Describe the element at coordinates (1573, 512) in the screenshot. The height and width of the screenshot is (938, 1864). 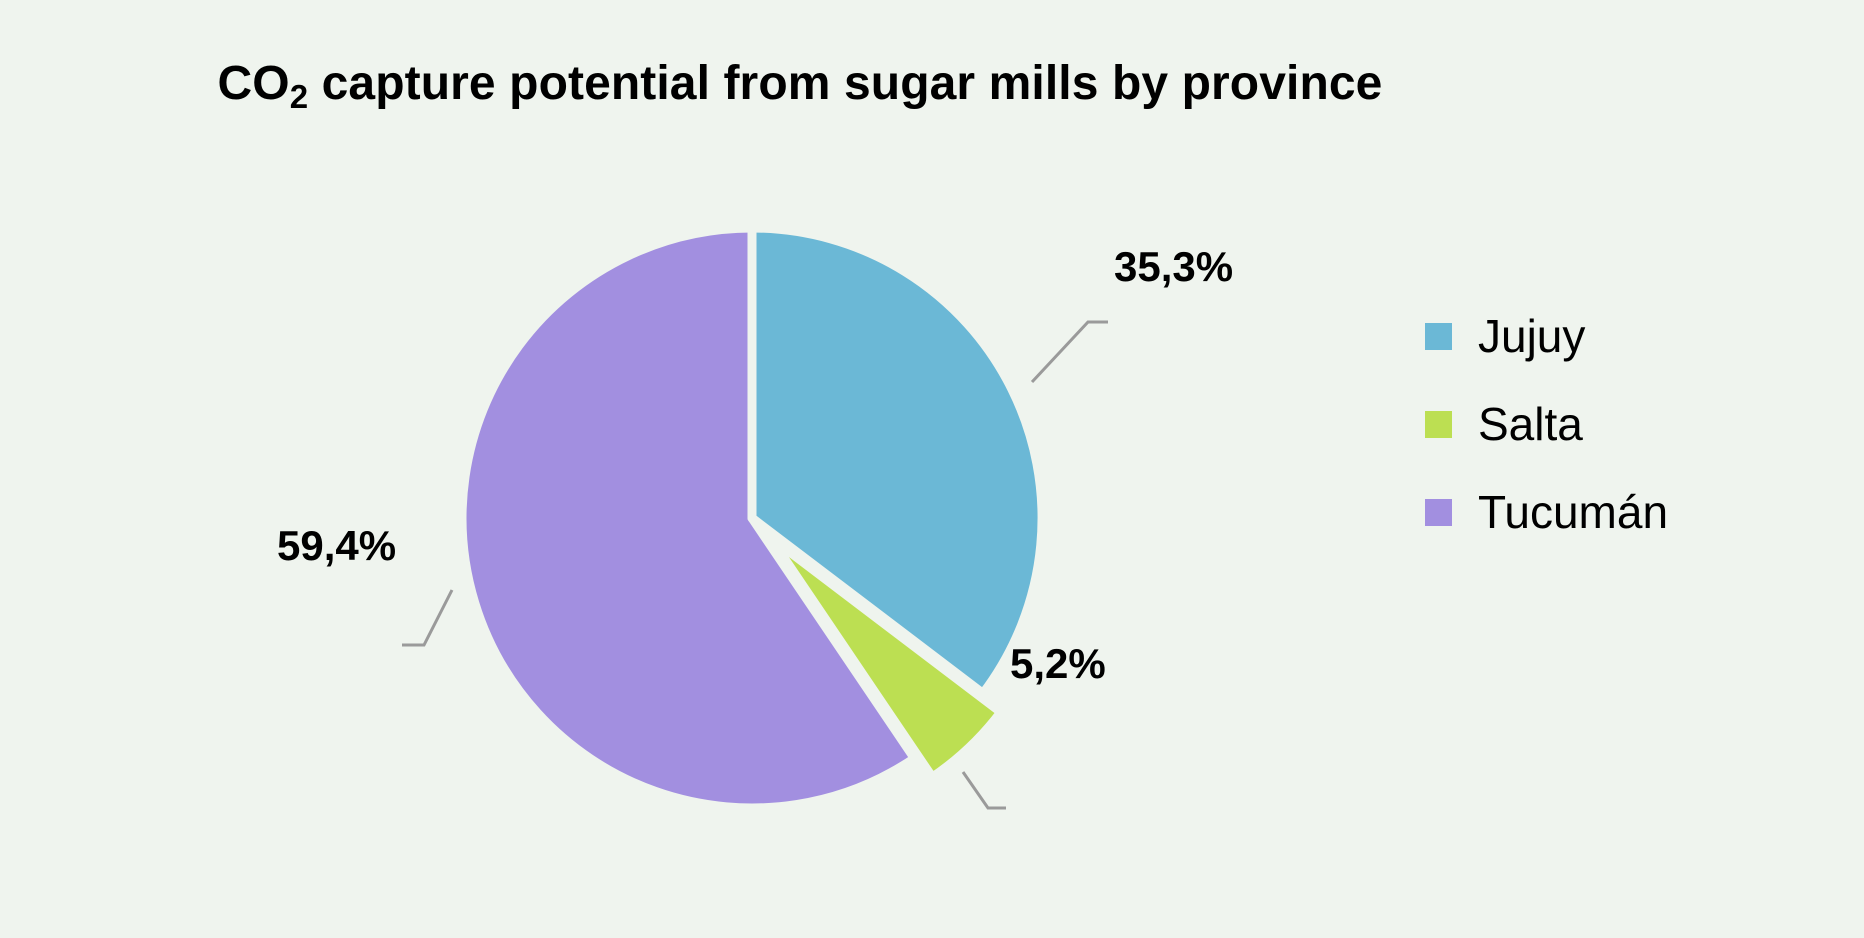
I see `legend-label-tucuman: Tucumán` at that location.